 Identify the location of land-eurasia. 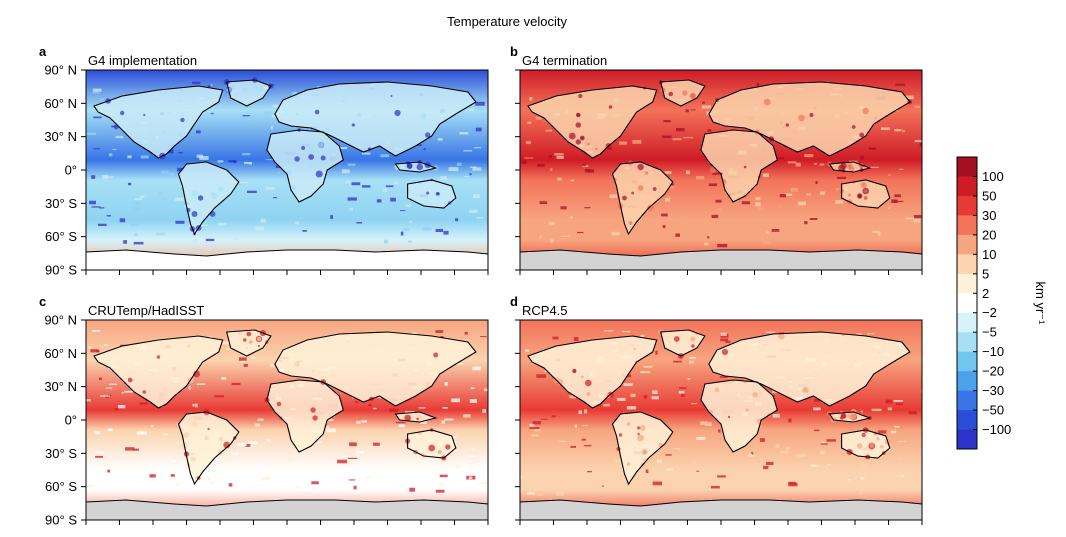
(375, 119).